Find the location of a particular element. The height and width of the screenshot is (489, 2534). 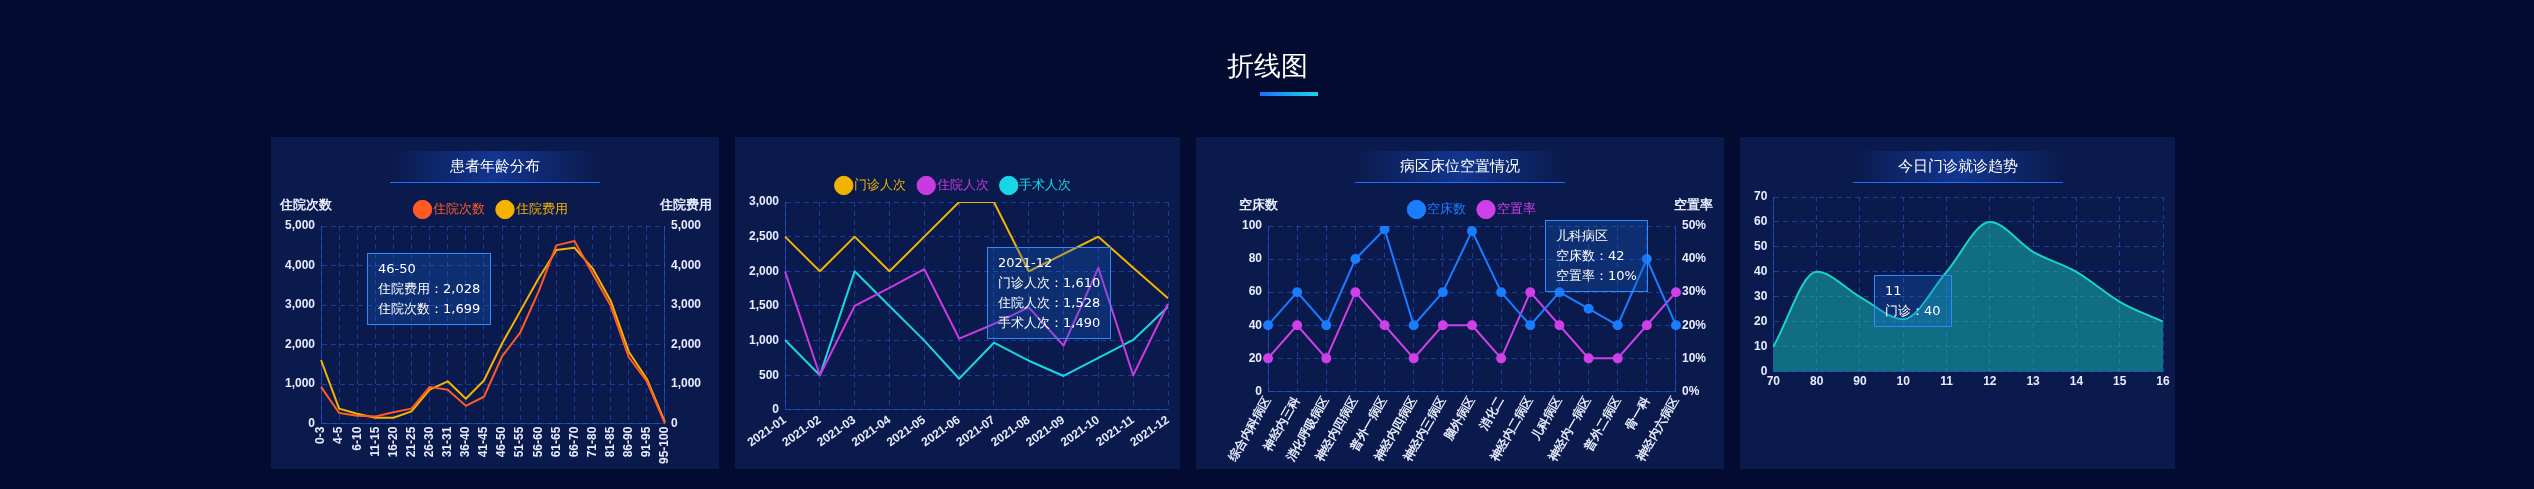

y-tick-label: 50 is located at coordinates (1760, 246).